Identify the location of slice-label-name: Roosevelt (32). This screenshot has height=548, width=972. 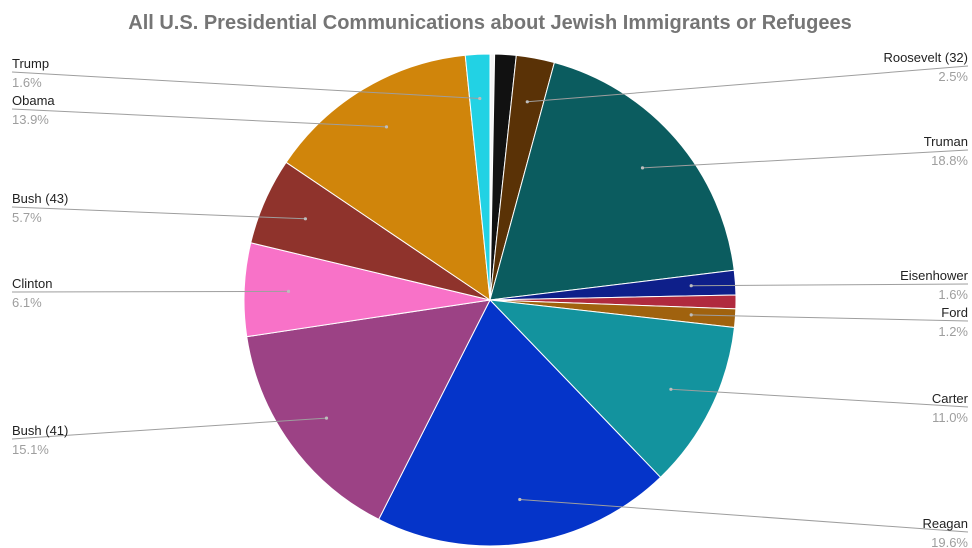
(925, 57).